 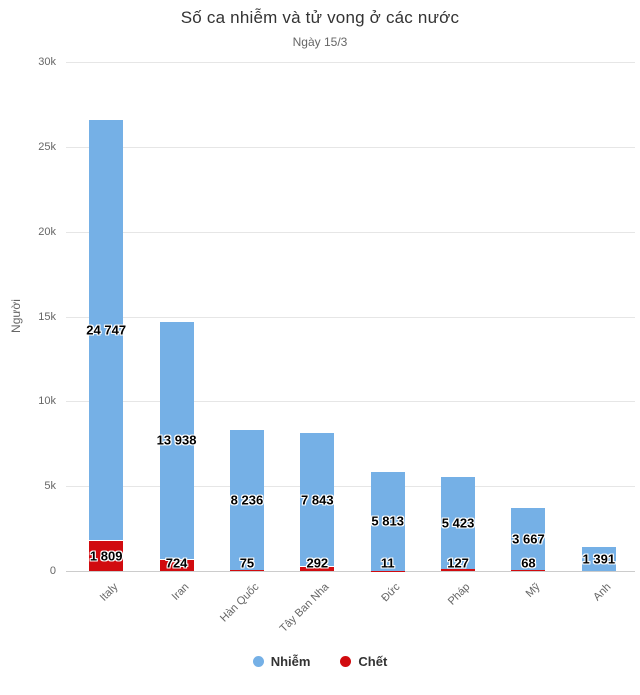 I want to click on legend: Nhiễm Chết, so click(x=320, y=661).